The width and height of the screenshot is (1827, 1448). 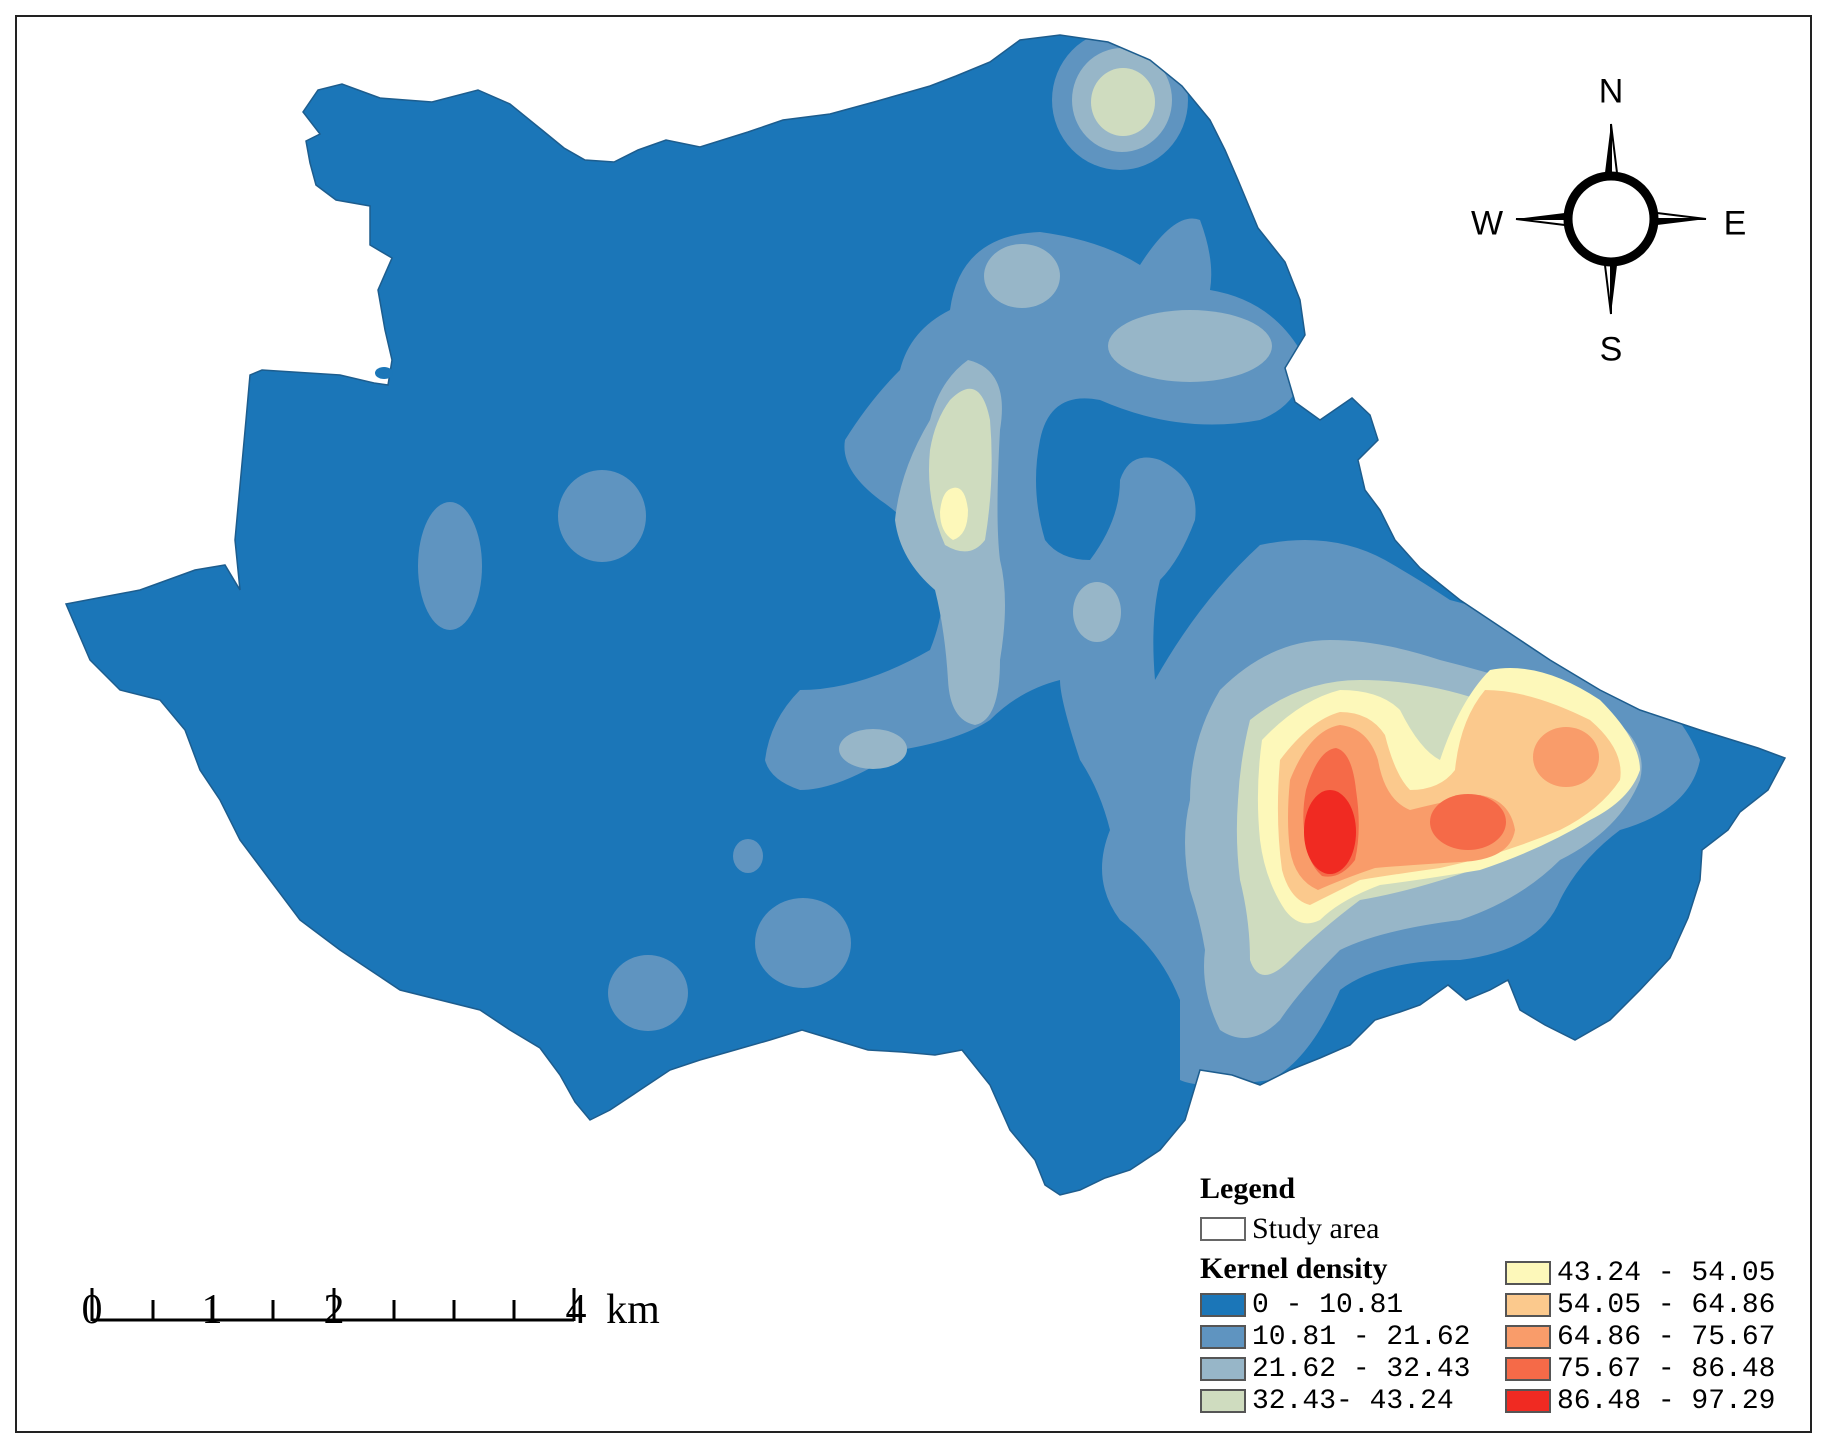 I want to click on legend-class-2: 10.81 - 21.62, so click(x=1335, y=1337).